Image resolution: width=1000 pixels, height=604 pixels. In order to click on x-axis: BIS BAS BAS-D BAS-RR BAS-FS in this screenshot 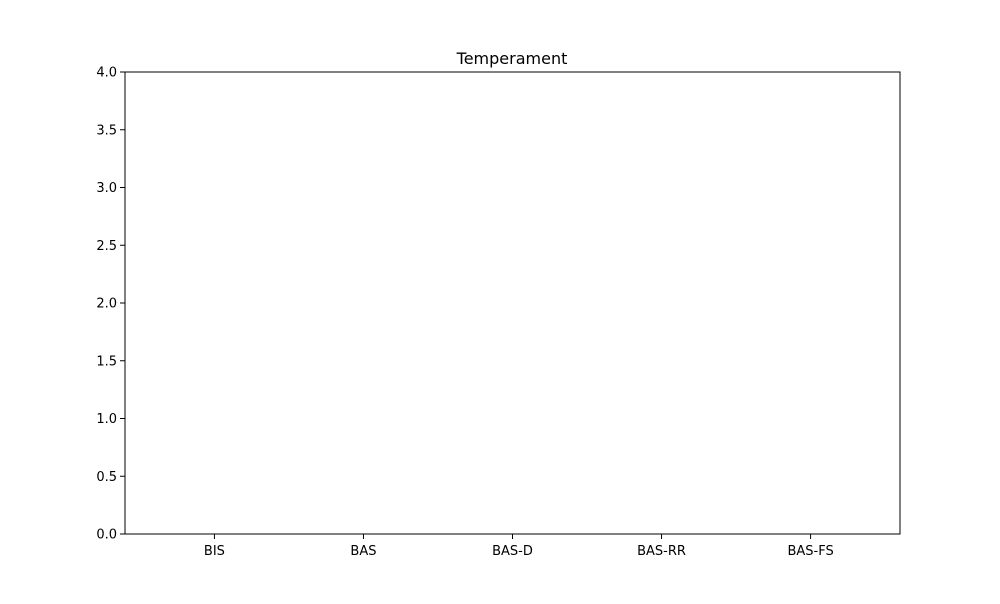, I will do `click(519, 546)`.